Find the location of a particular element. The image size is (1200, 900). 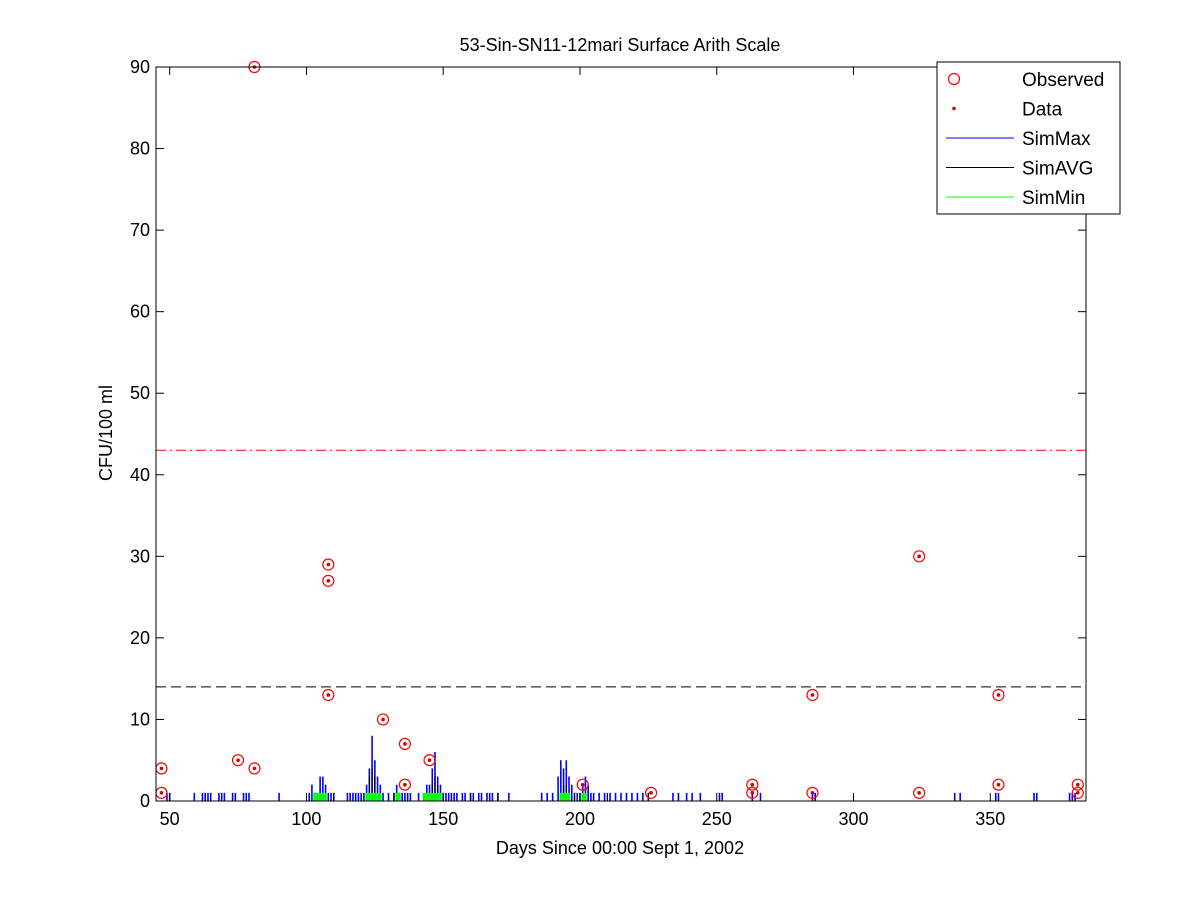

y-tick-label: 0 is located at coordinates (145, 801).